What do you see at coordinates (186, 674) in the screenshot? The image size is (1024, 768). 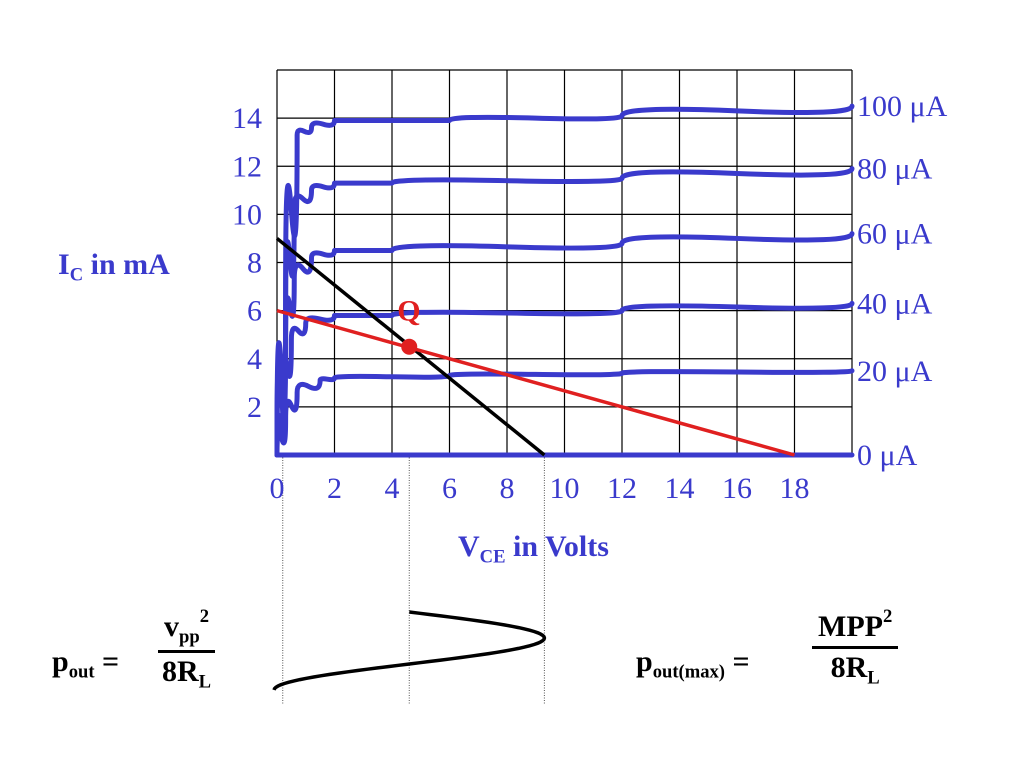 I see `pout-denominator: 8RL` at bounding box center [186, 674].